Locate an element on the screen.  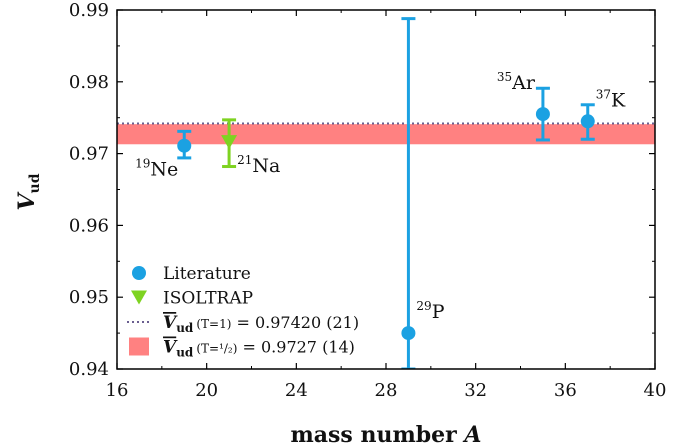
x-tick-label: 16 is located at coordinates (117, 390).